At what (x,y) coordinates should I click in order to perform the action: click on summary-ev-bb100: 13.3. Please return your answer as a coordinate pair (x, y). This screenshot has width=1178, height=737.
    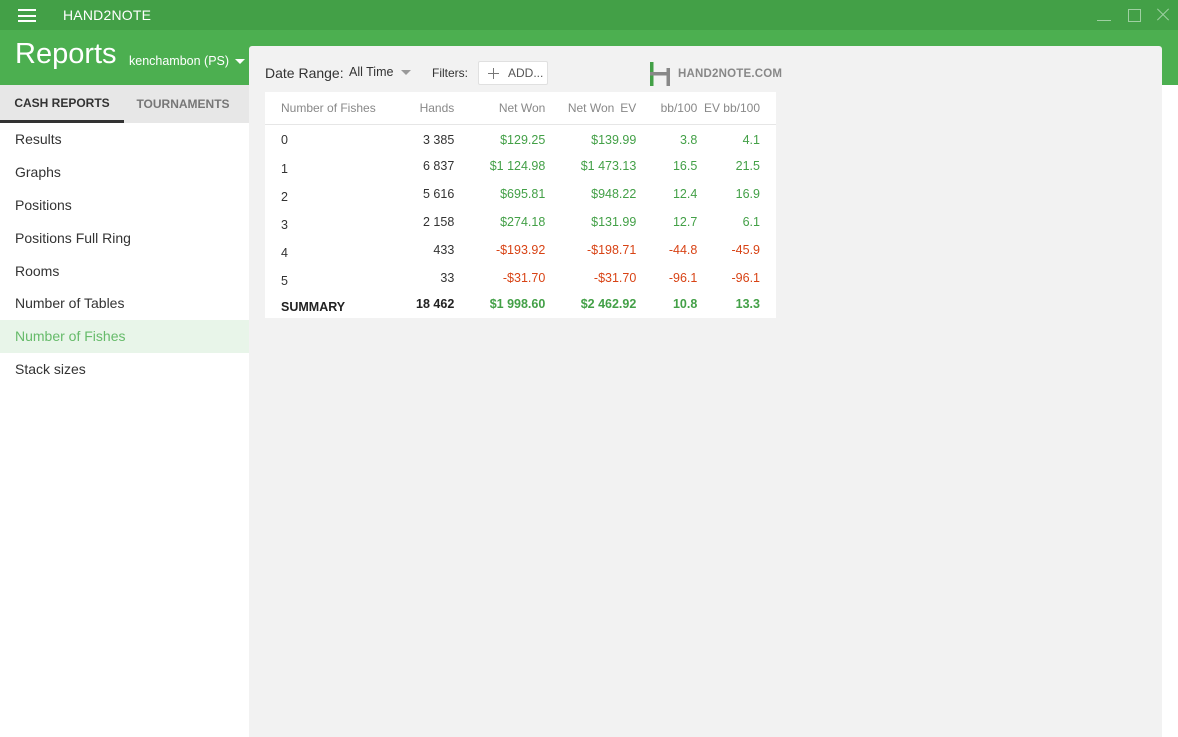
    Looking at the image, I should click on (747, 304).